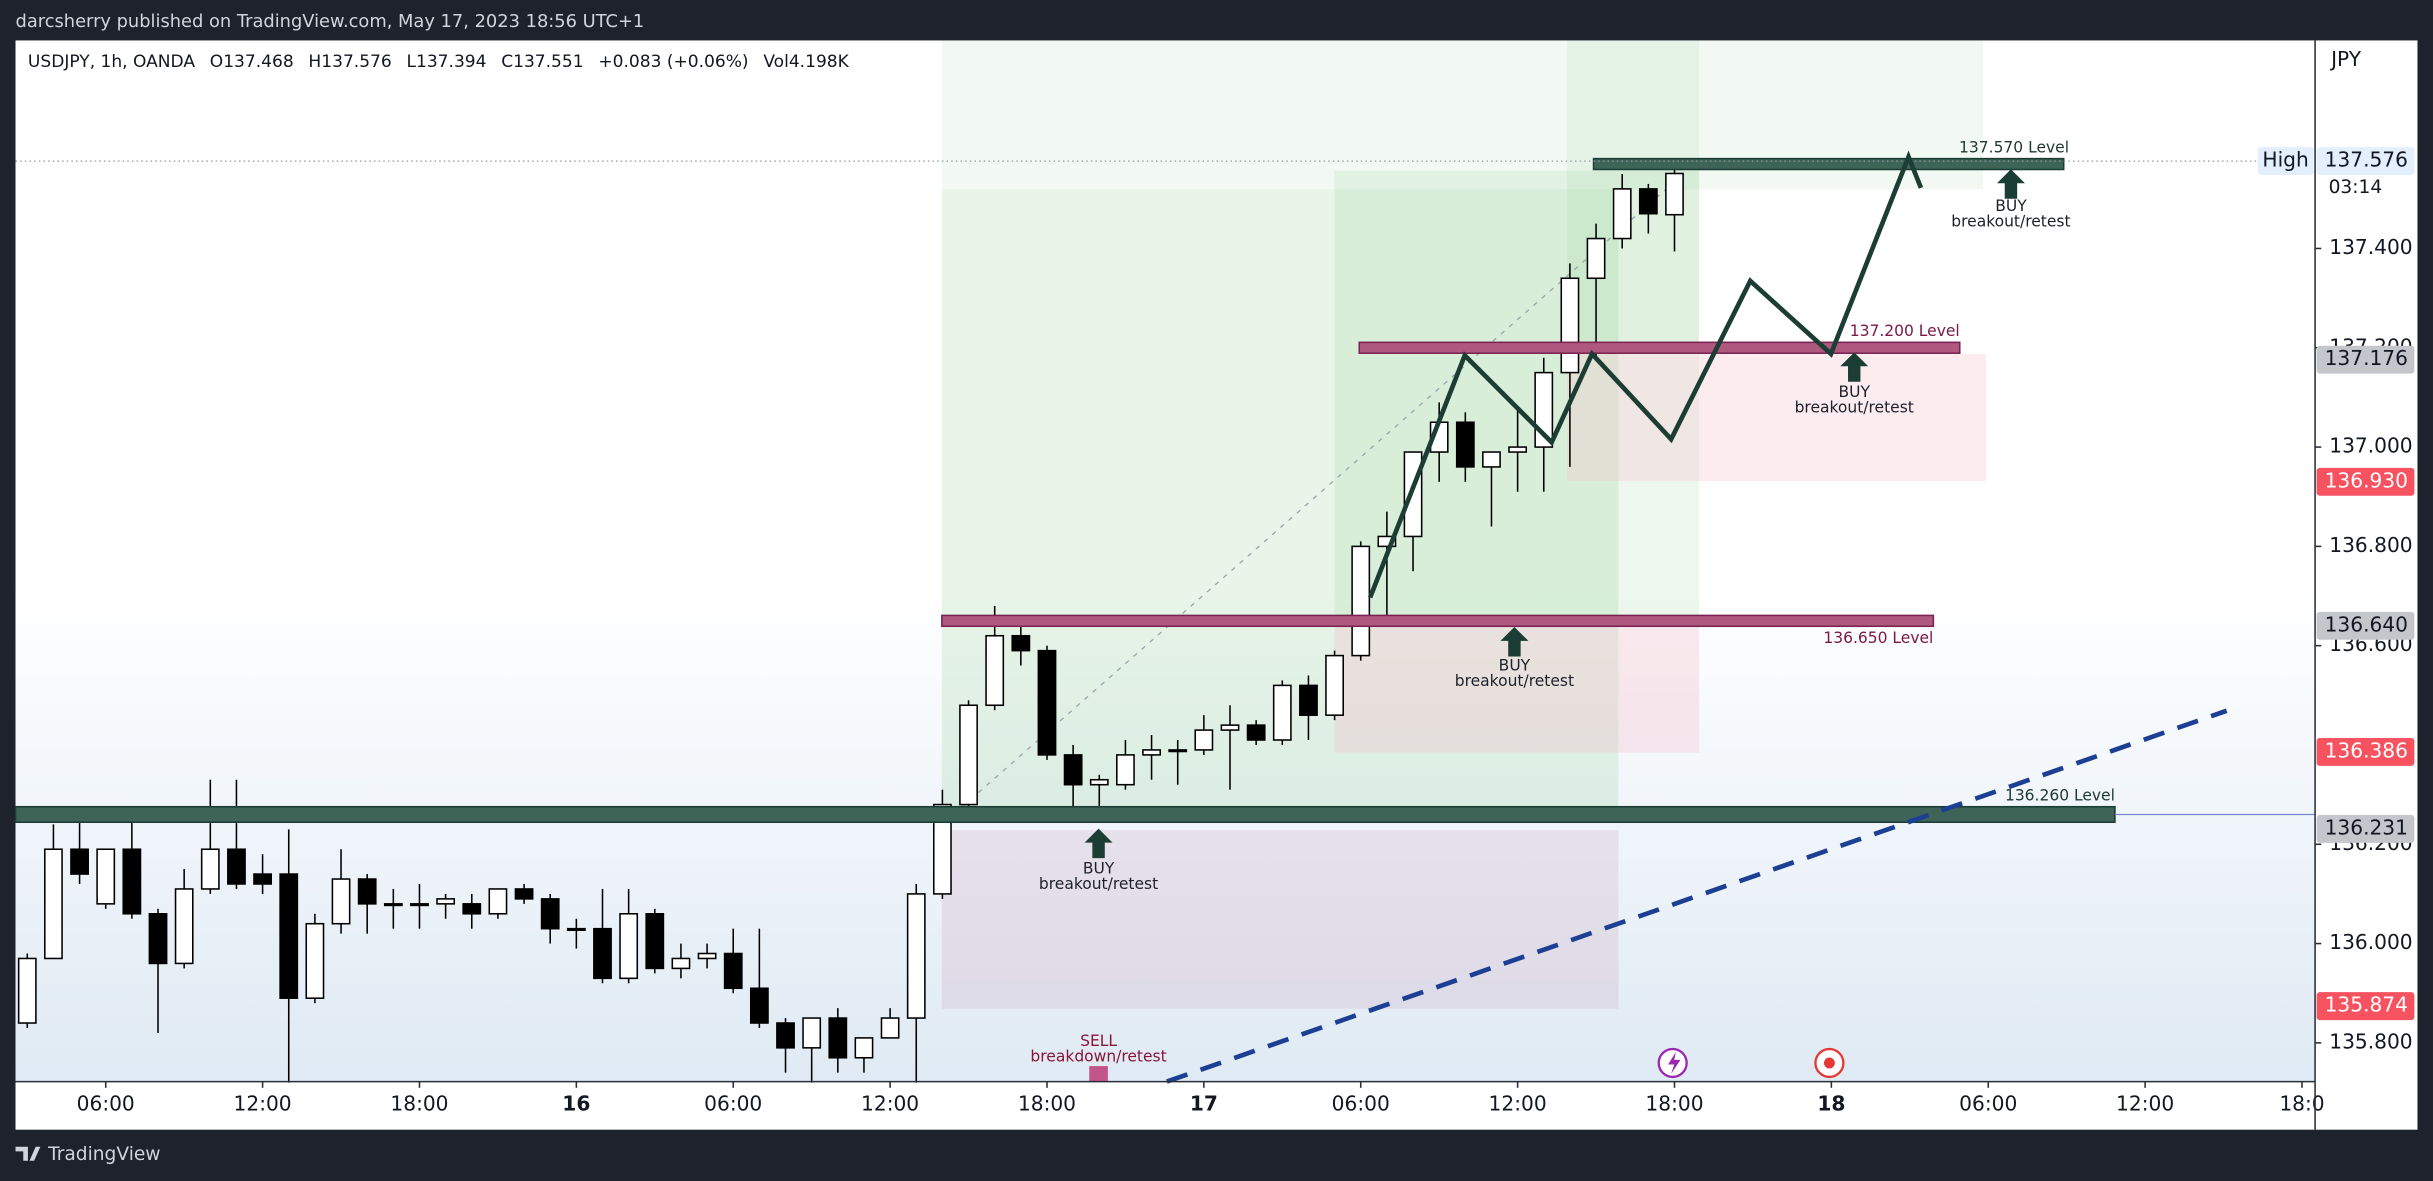  What do you see at coordinates (2366, 480) in the screenshot?
I see `price-tag-label: 136.930` at bounding box center [2366, 480].